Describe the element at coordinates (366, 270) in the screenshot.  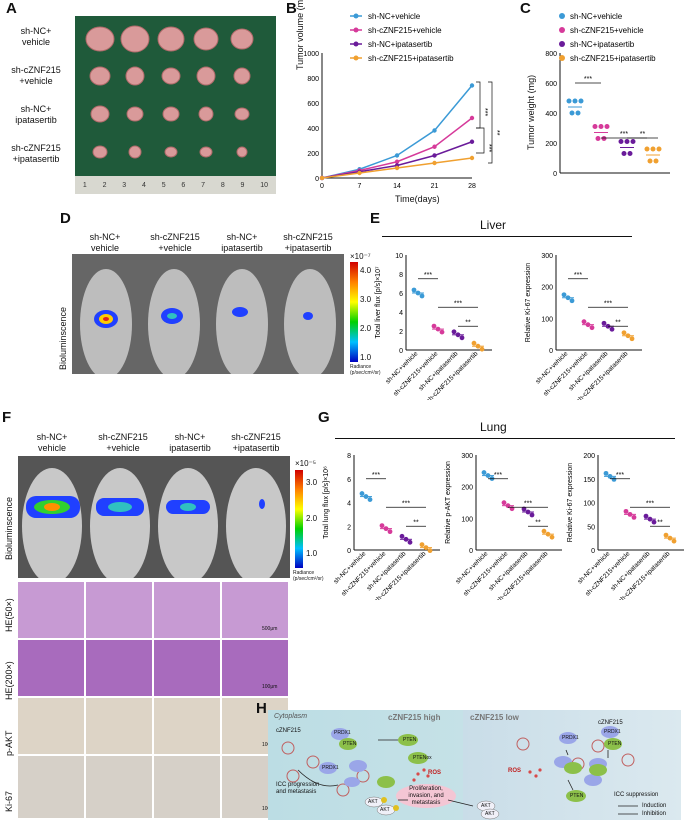
I see `scale-tick: 4.0` at that location.